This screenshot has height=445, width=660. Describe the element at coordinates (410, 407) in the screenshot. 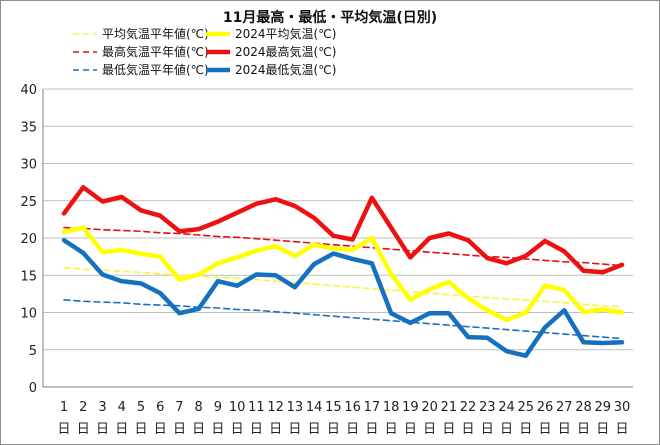

I see `x-tick-label: 19` at that location.